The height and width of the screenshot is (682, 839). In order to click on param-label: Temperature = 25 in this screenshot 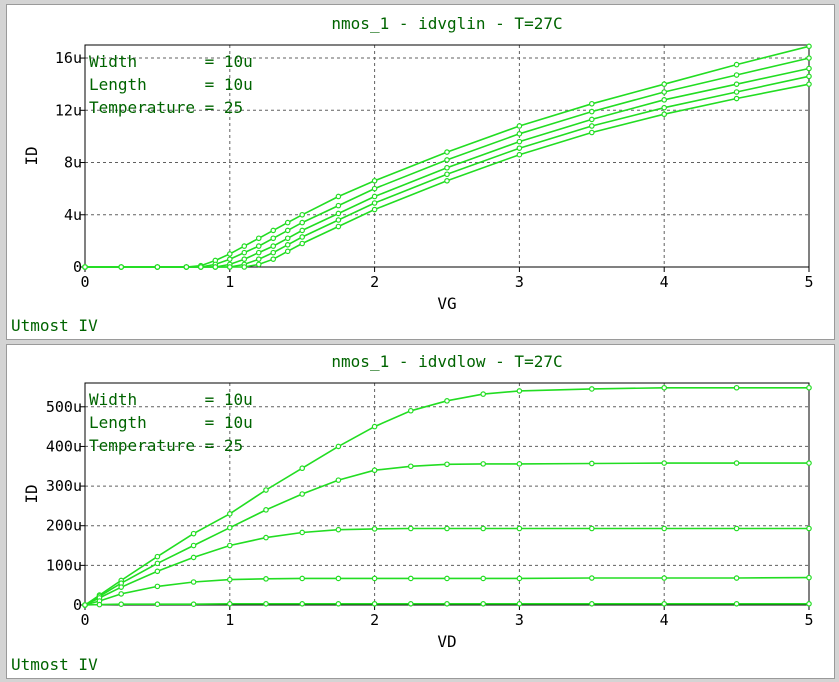, I will do `click(166, 107)`.